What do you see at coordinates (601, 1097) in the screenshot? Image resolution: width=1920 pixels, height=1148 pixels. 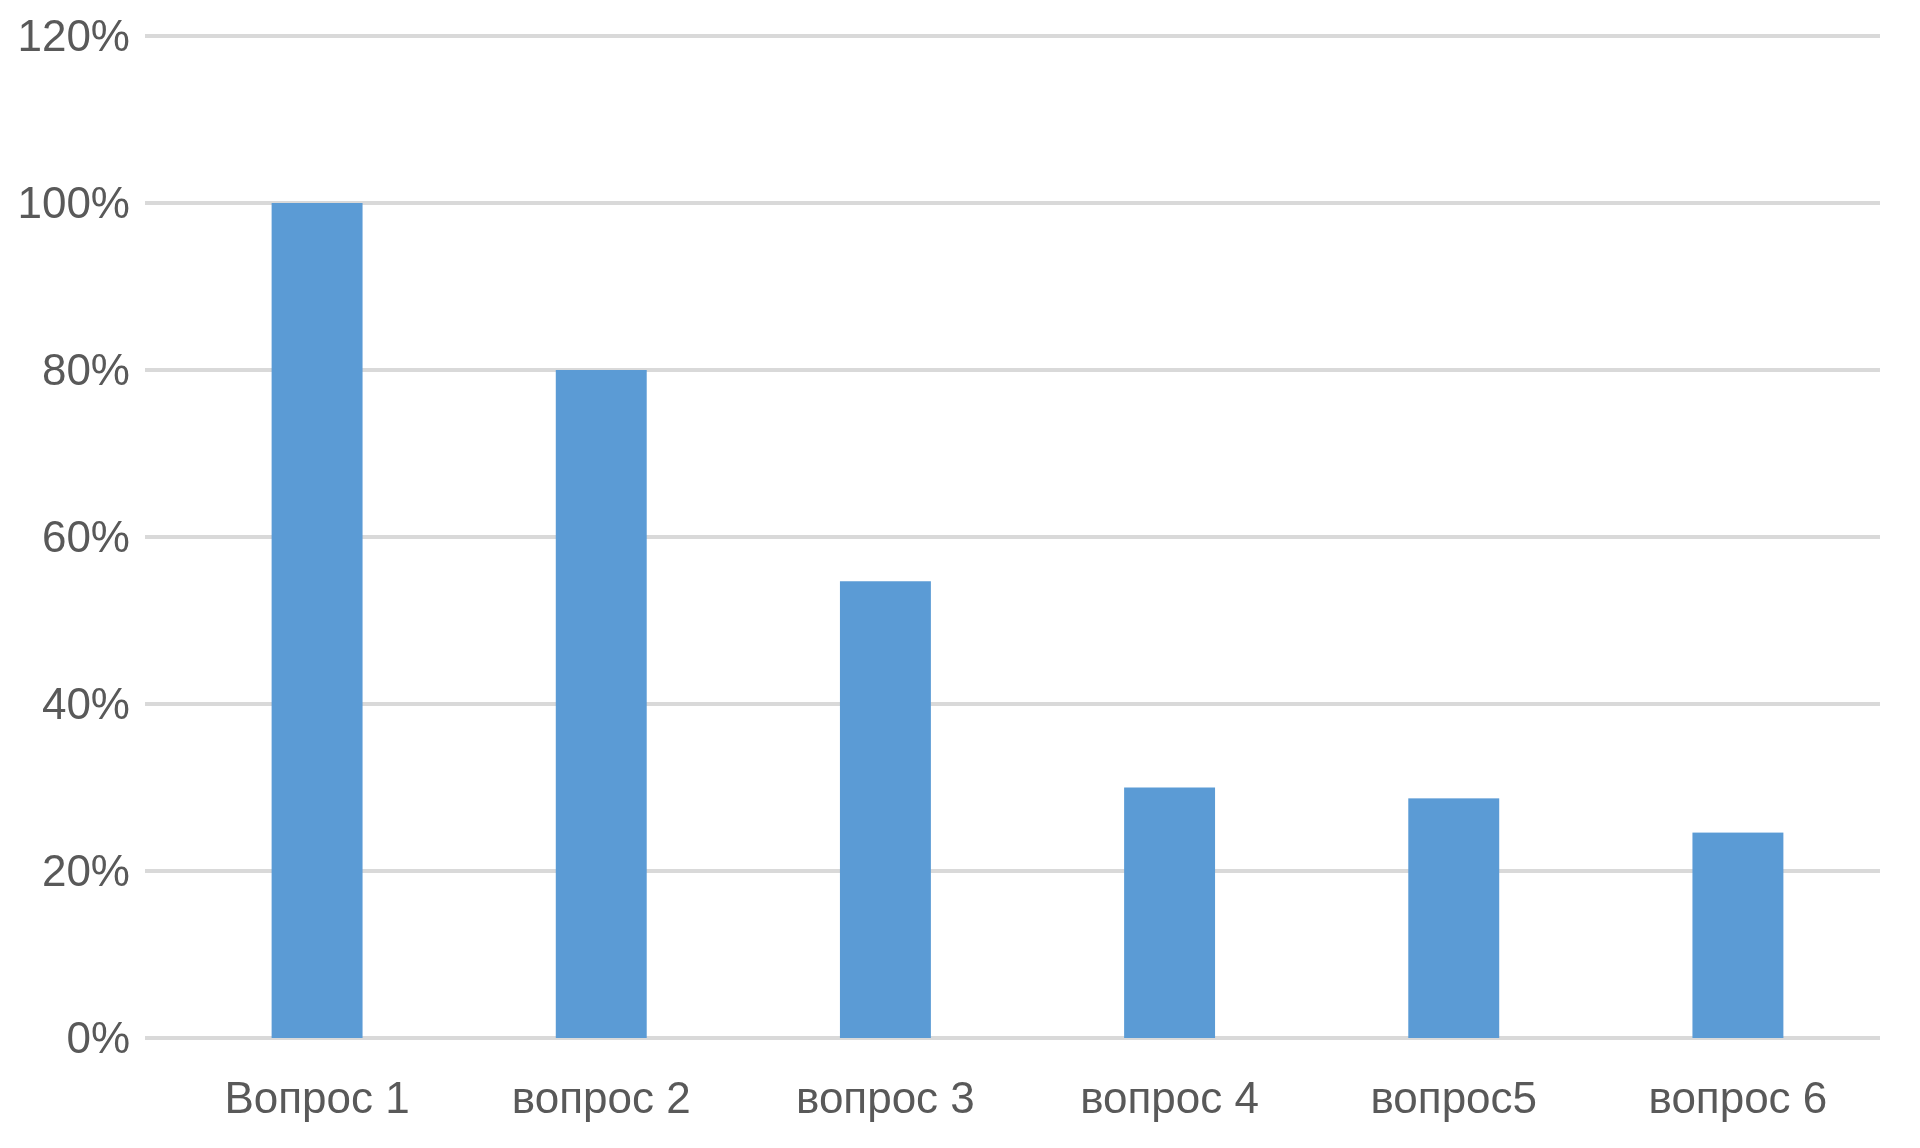 I see `x-tick-label: вопрос 2` at bounding box center [601, 1097].